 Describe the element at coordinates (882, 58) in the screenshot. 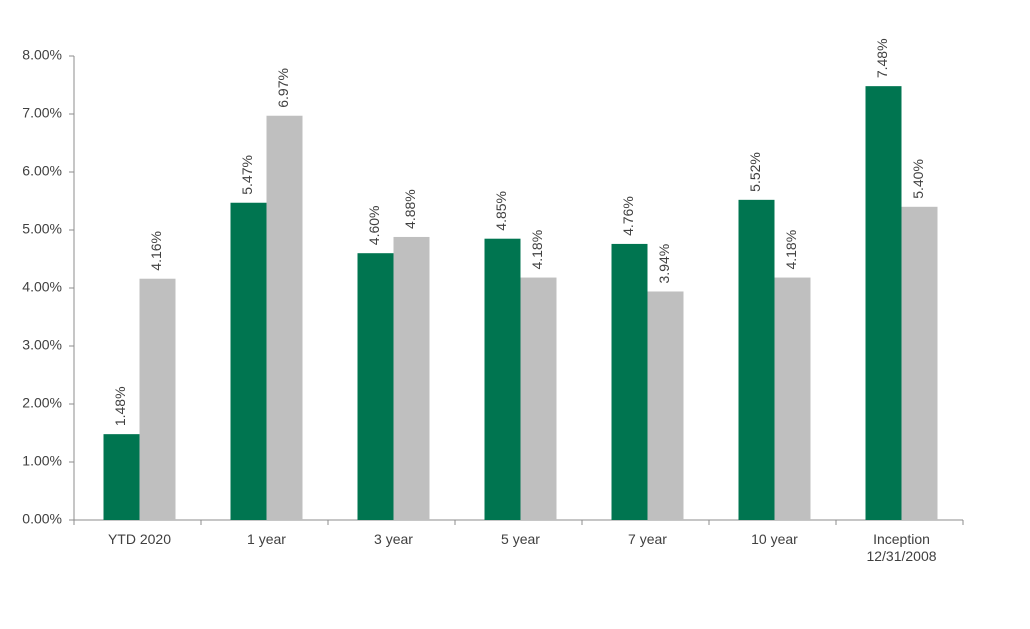

I see `value-label: 7.48%` at that location.